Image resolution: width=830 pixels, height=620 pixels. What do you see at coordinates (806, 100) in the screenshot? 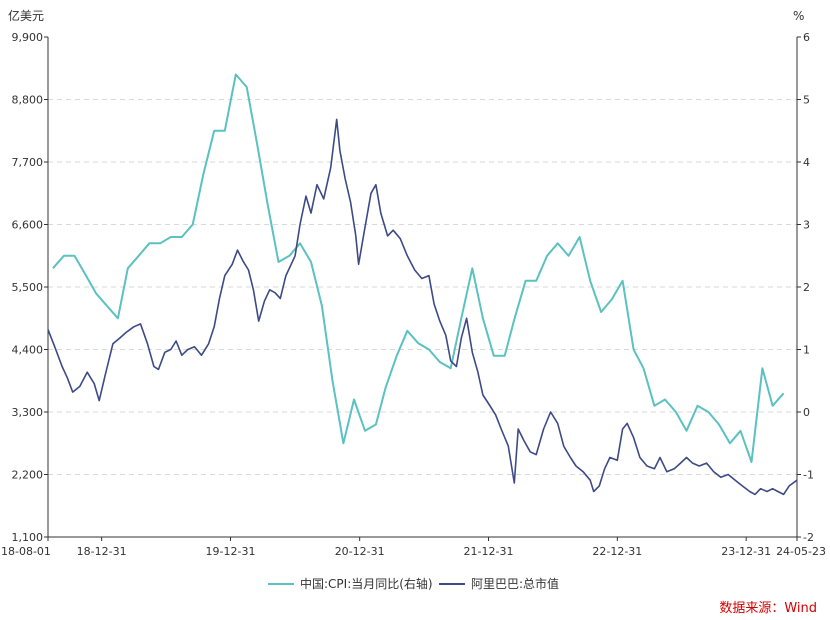
I see `right-tick-label: 5` at bounding box center [806, 100].